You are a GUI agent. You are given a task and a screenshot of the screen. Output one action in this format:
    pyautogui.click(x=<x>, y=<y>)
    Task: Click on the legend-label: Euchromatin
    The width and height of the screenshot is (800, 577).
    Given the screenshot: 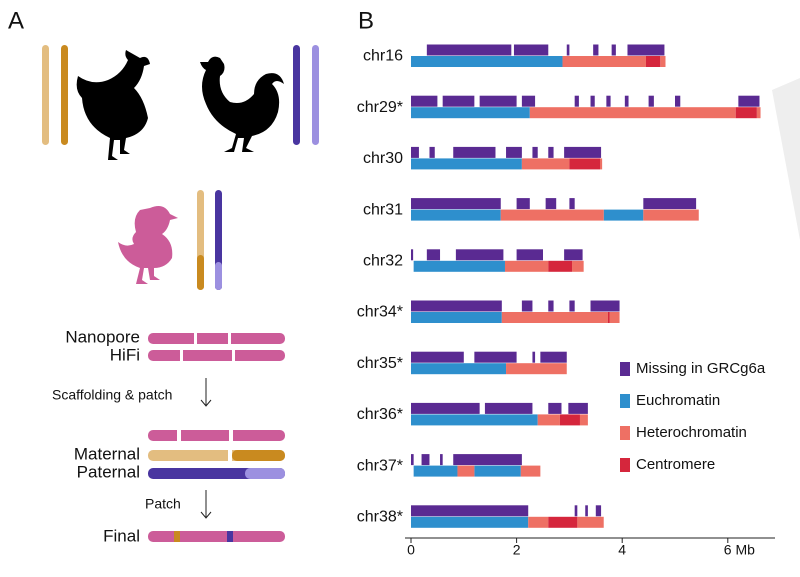 What is the action you would take?
    pyautogui.click(x=678, y=400)
    